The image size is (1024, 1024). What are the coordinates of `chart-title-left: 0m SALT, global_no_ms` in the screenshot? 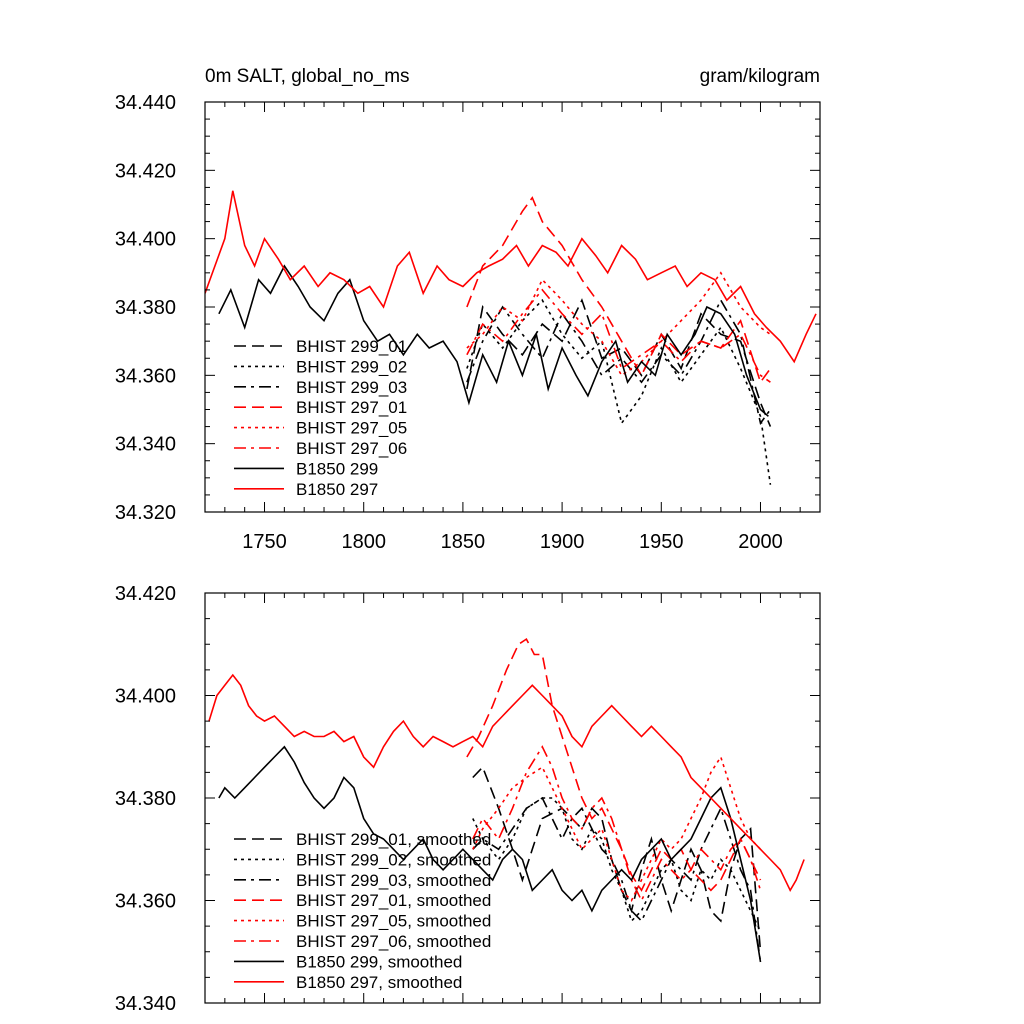 It's located at (307, 76).